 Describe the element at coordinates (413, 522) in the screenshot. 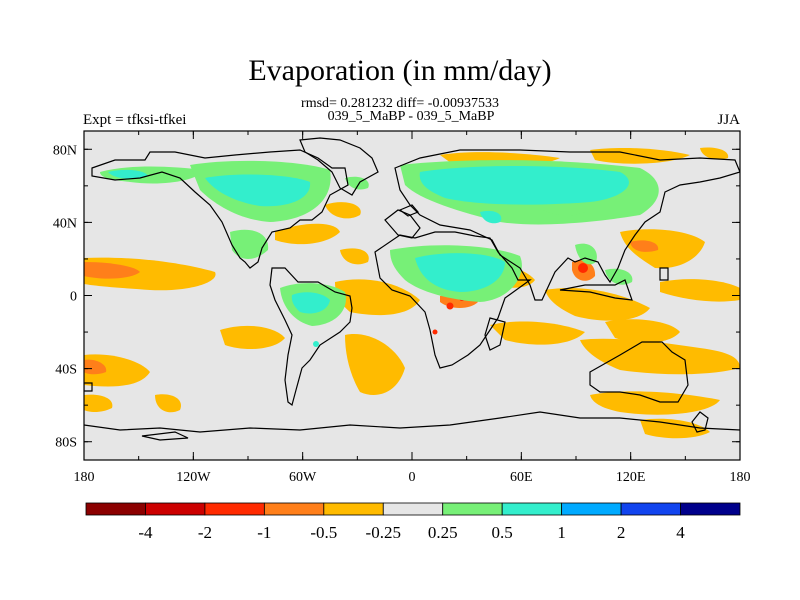

I see `colorbar: -4 -2 -1 -0.5 -0.25 0.25 0.5 1 2 4` at that location.